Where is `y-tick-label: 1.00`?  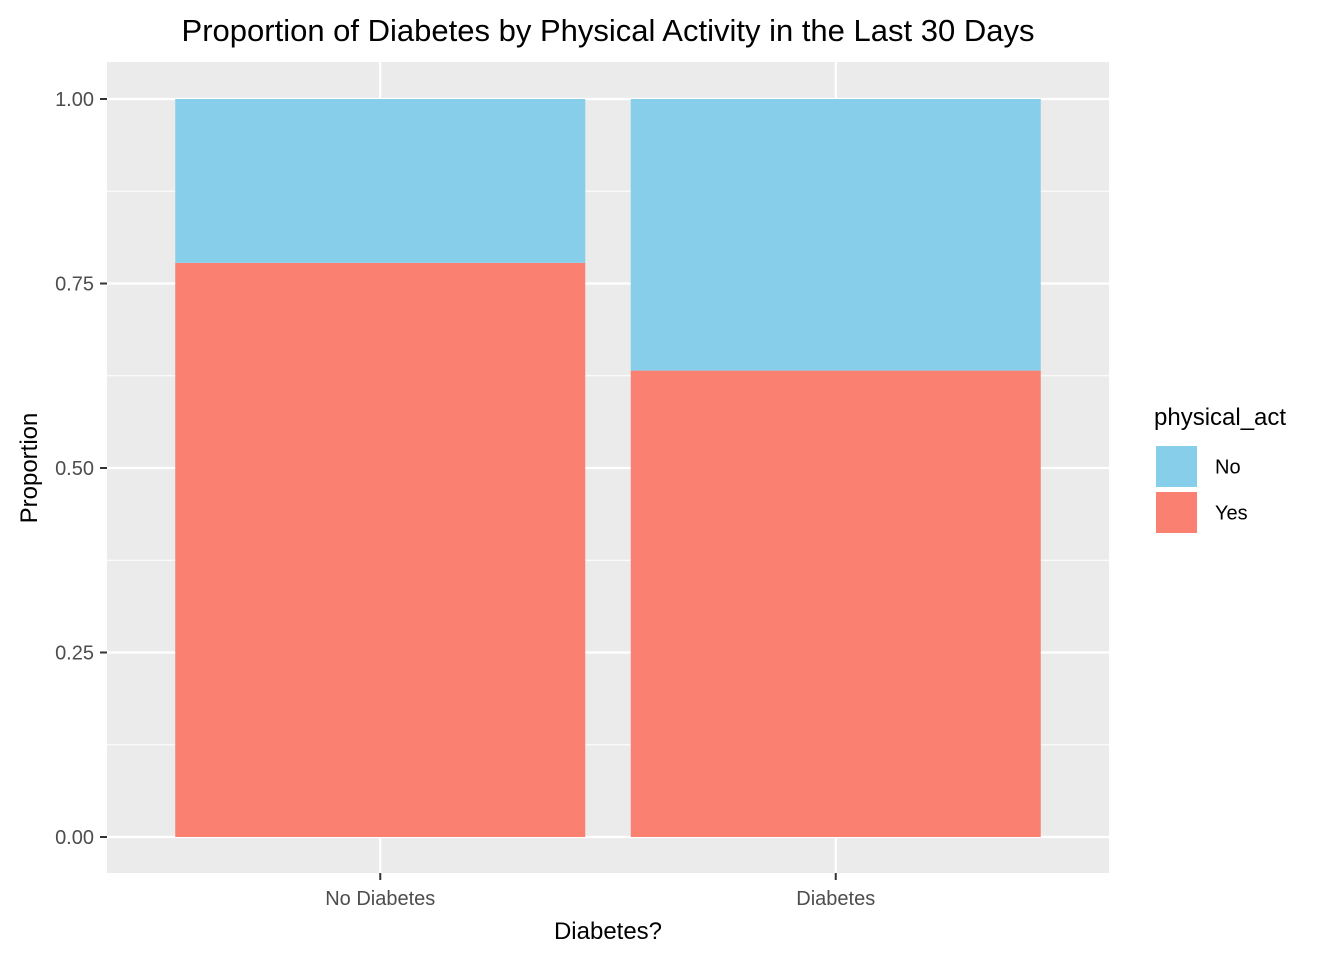 y-tick-label: 1.00 is located at coordinates (74, 100).